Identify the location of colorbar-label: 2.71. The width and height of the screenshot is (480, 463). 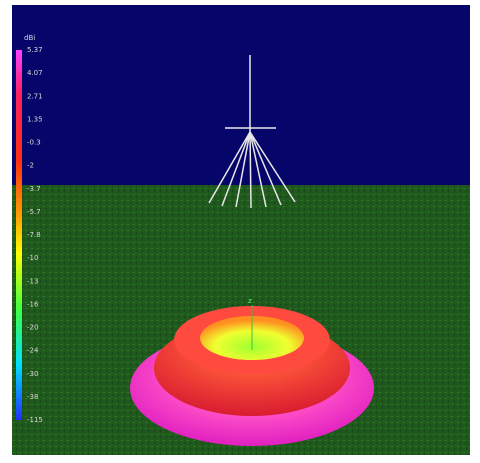
(35, 96).